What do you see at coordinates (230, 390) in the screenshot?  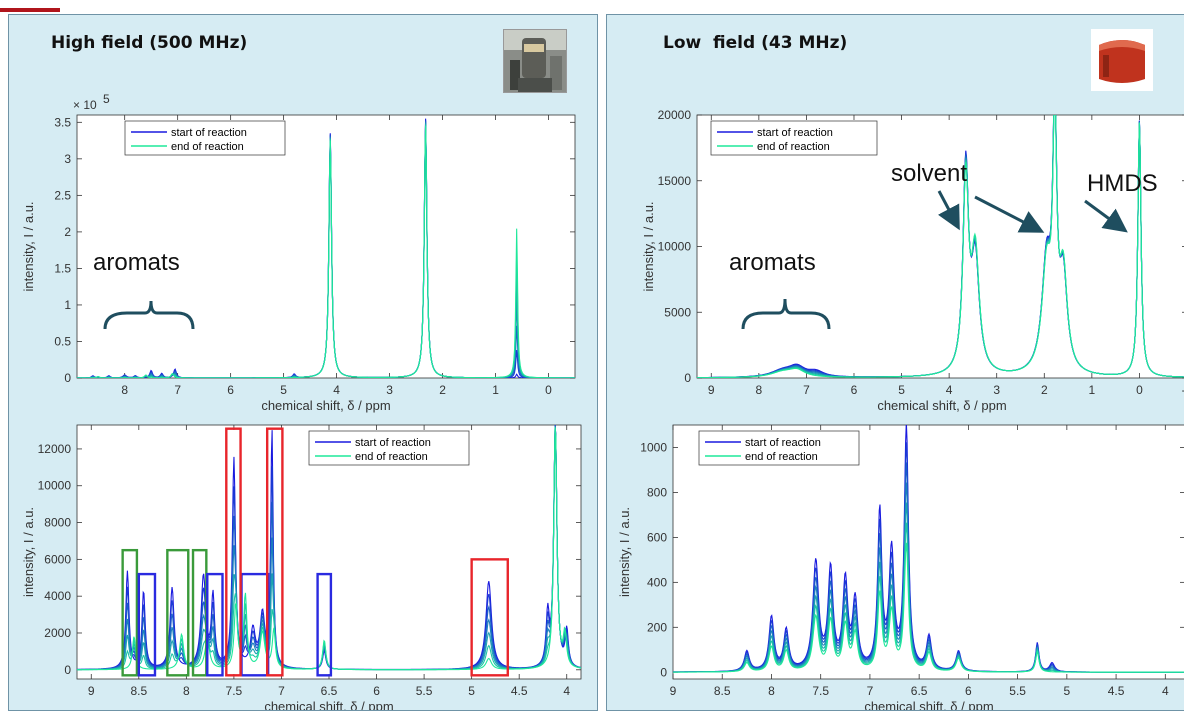 I see `hf-full-xtick-label: 6` at bounding box center [230, 390].